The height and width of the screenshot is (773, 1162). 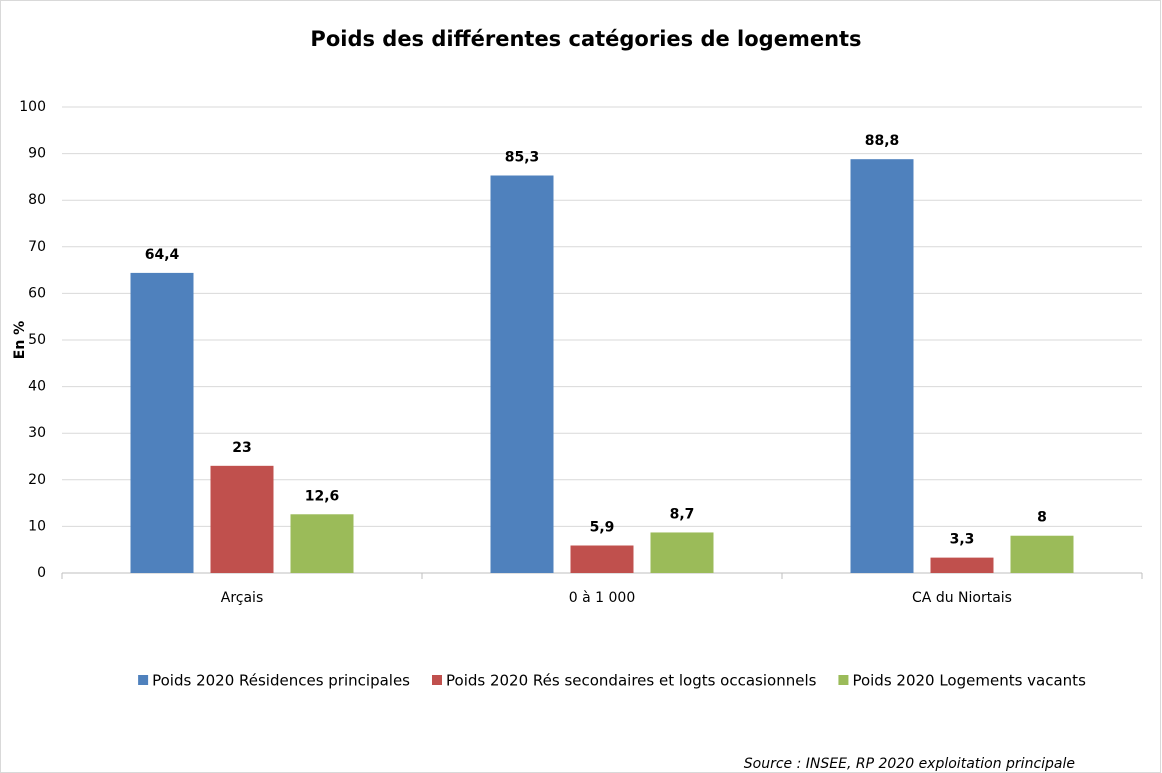 What do you see at coordinates (882, 141) in the screenshot?
I see `data-label: 88,8` at bounding box center [882, 141].